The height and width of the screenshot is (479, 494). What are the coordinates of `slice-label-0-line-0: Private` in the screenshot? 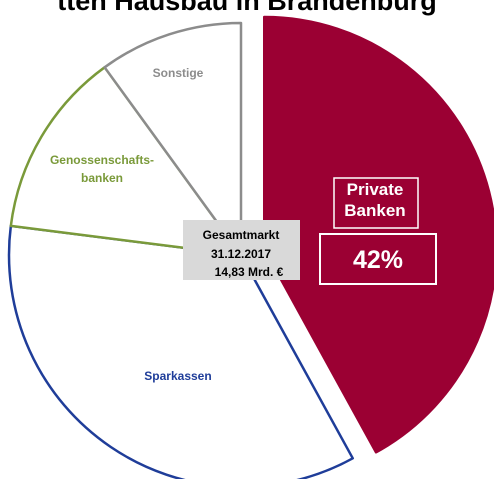 It's located at (375, 189).